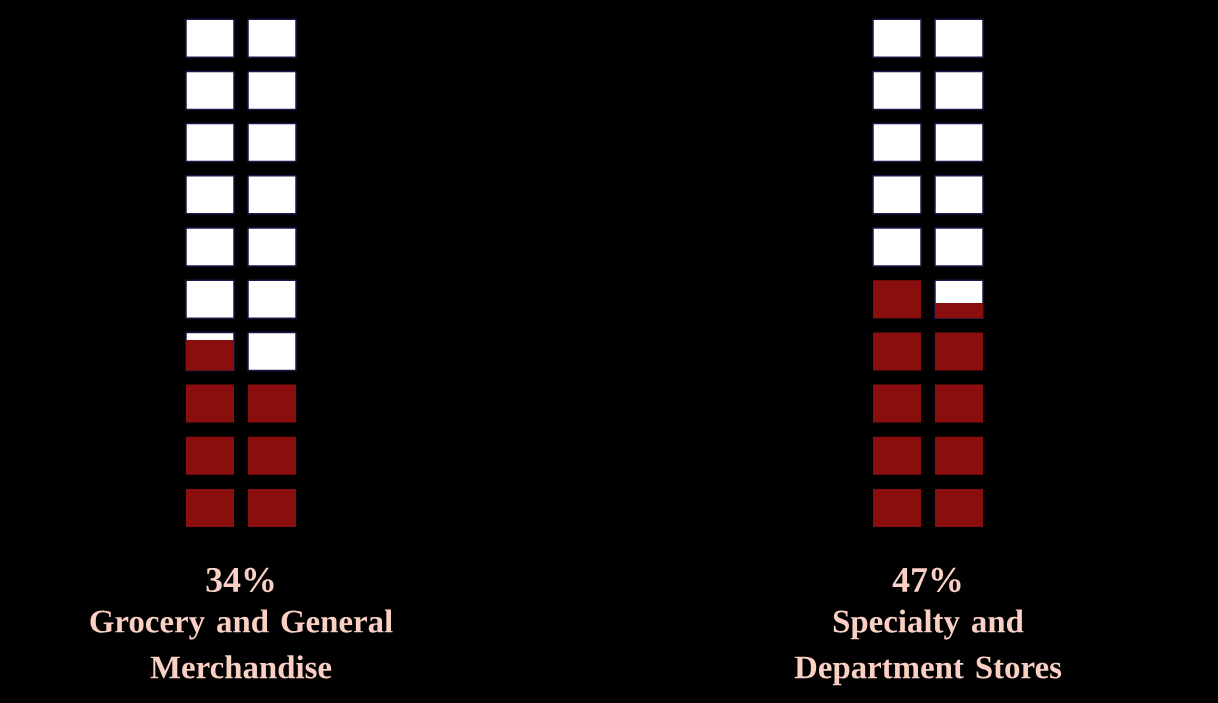 This screenshot has width=1218, height=703. I want to click on data-label: 47%, so click(926, 580).